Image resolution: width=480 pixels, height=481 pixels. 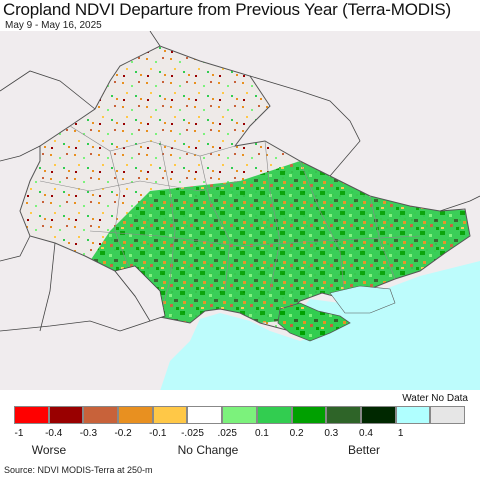 I want to click on legend-swatches, so click(x=239, y=416).